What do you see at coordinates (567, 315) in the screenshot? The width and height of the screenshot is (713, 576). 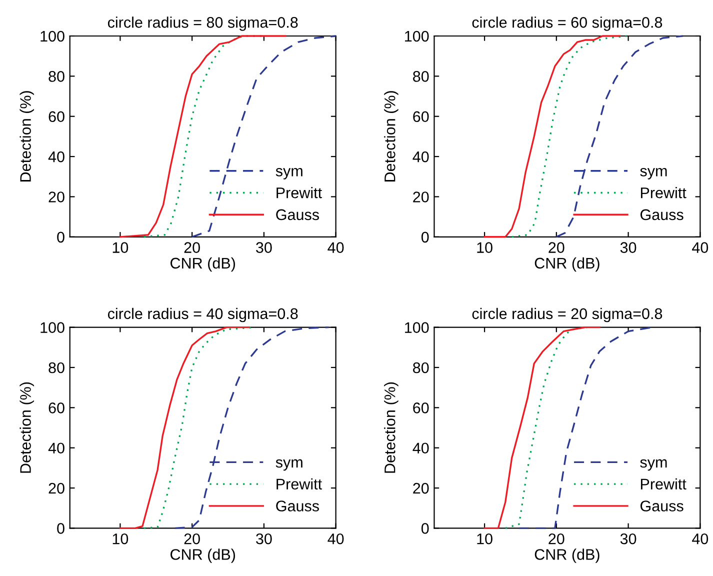 I see `chart-title: circle radius = 20 sigma=0.8` at bounding box center [567, 315].